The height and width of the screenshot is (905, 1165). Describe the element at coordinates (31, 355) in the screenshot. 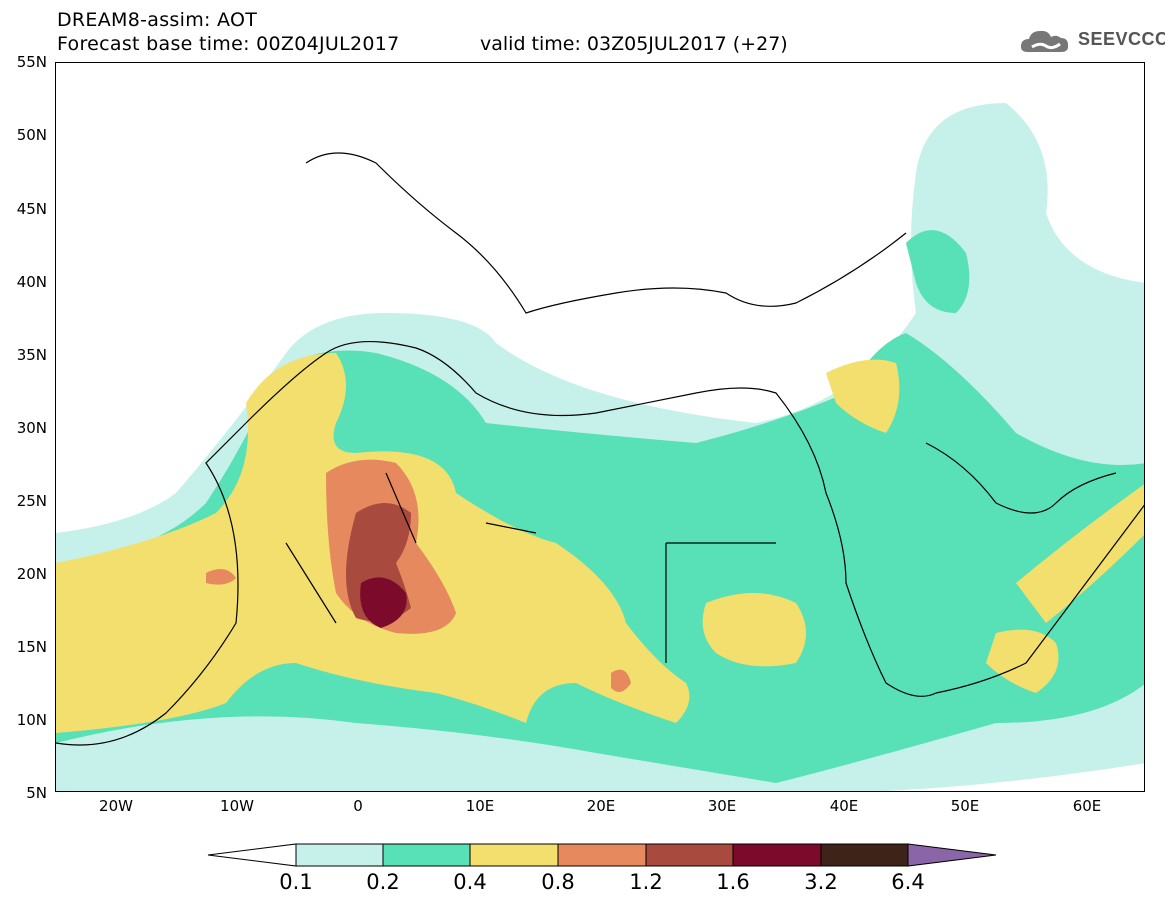

I see `lat-label: 35N` at that location.